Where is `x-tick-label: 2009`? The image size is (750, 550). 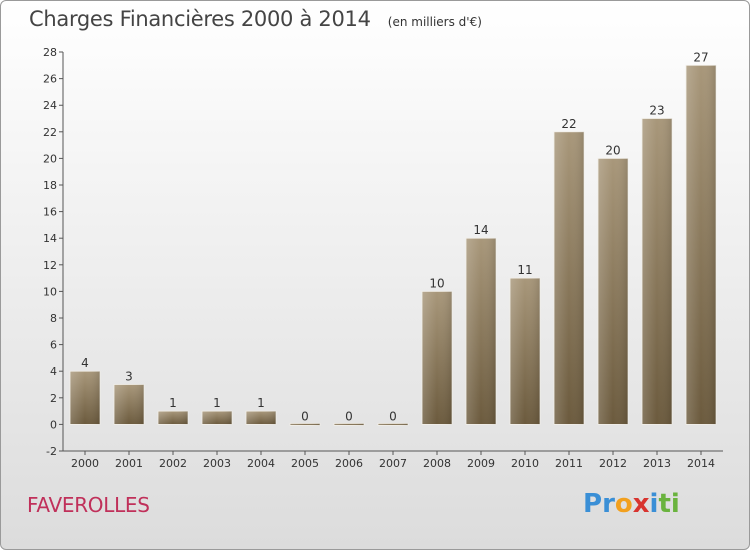 x-tick-label: 2009 is located at coordinates (481, 463).